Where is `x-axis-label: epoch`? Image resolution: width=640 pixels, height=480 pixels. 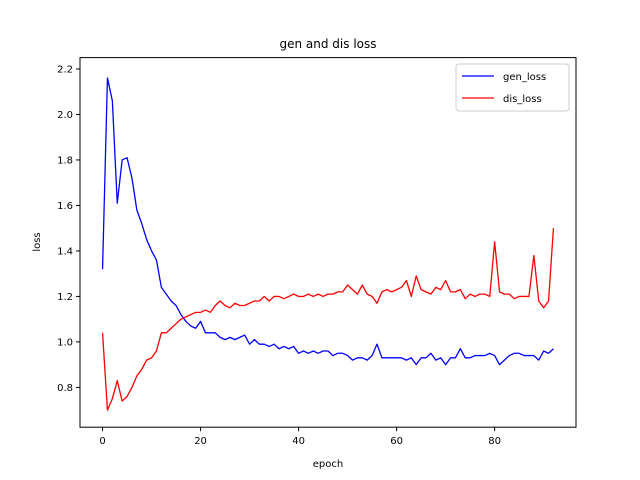 x-axis-label: epoch is located at coordinates (328, 464).